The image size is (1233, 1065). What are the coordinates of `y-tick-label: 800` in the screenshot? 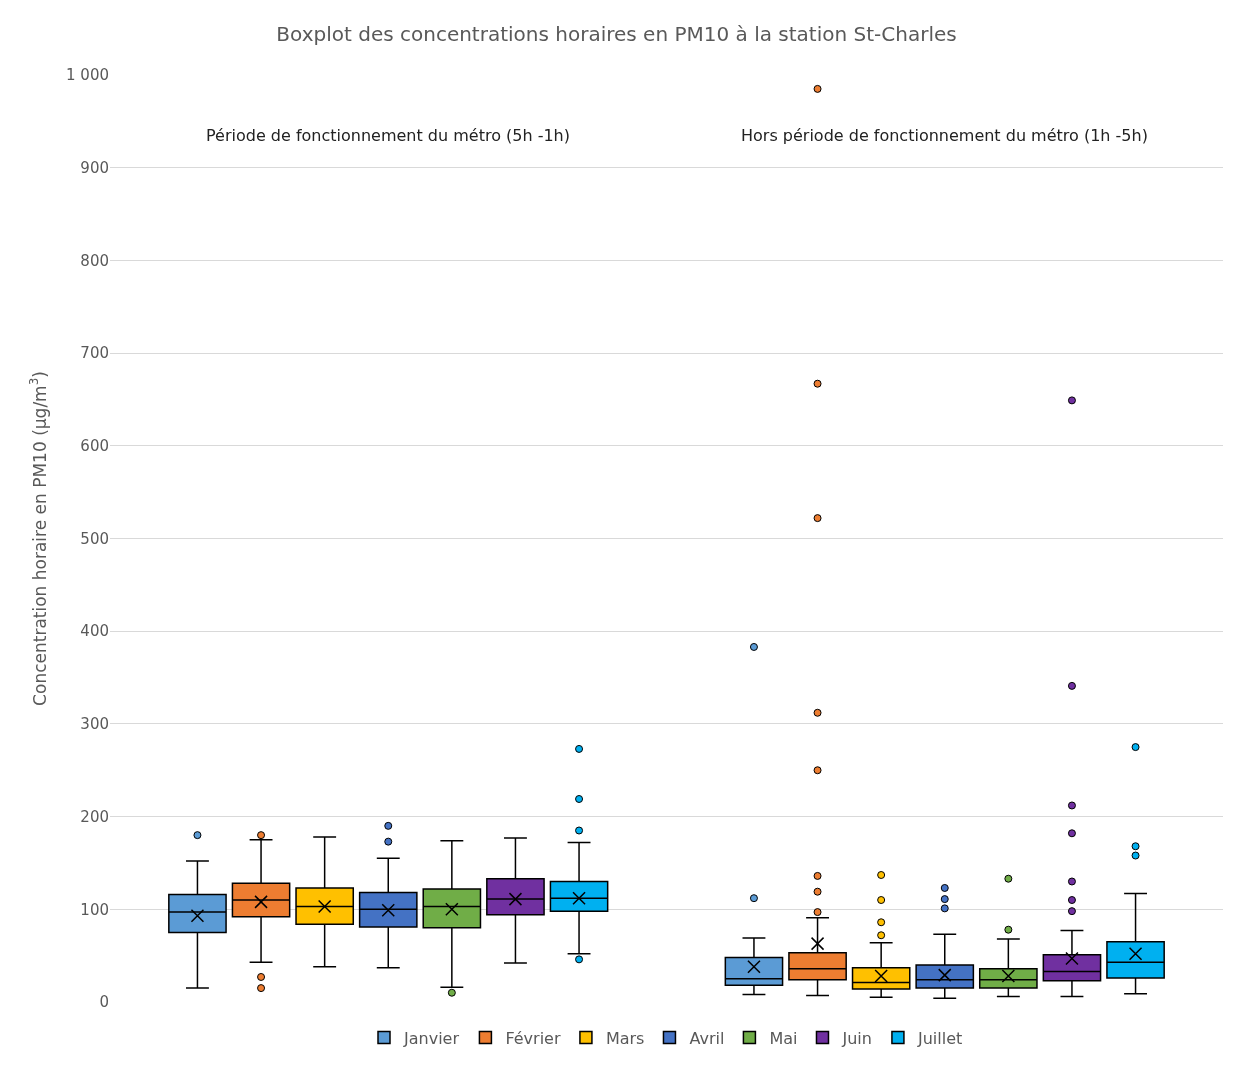 It's located at (94, 260).